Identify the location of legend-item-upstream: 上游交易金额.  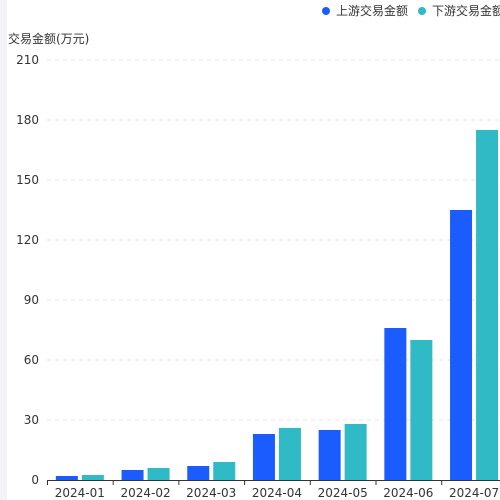
(365, 10).